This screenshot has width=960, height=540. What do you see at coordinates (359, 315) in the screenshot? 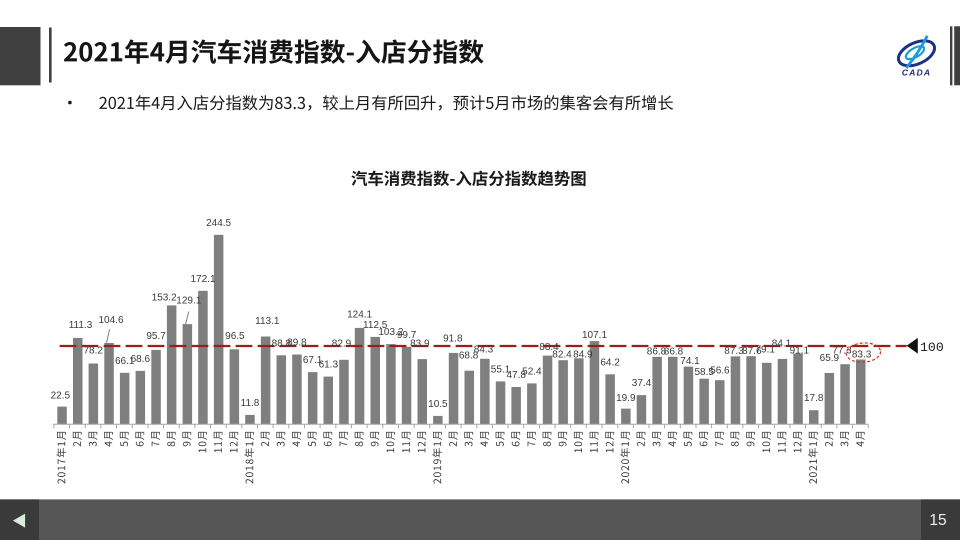
I see `svg-text: 124.1` at bounding box center [359, 315].